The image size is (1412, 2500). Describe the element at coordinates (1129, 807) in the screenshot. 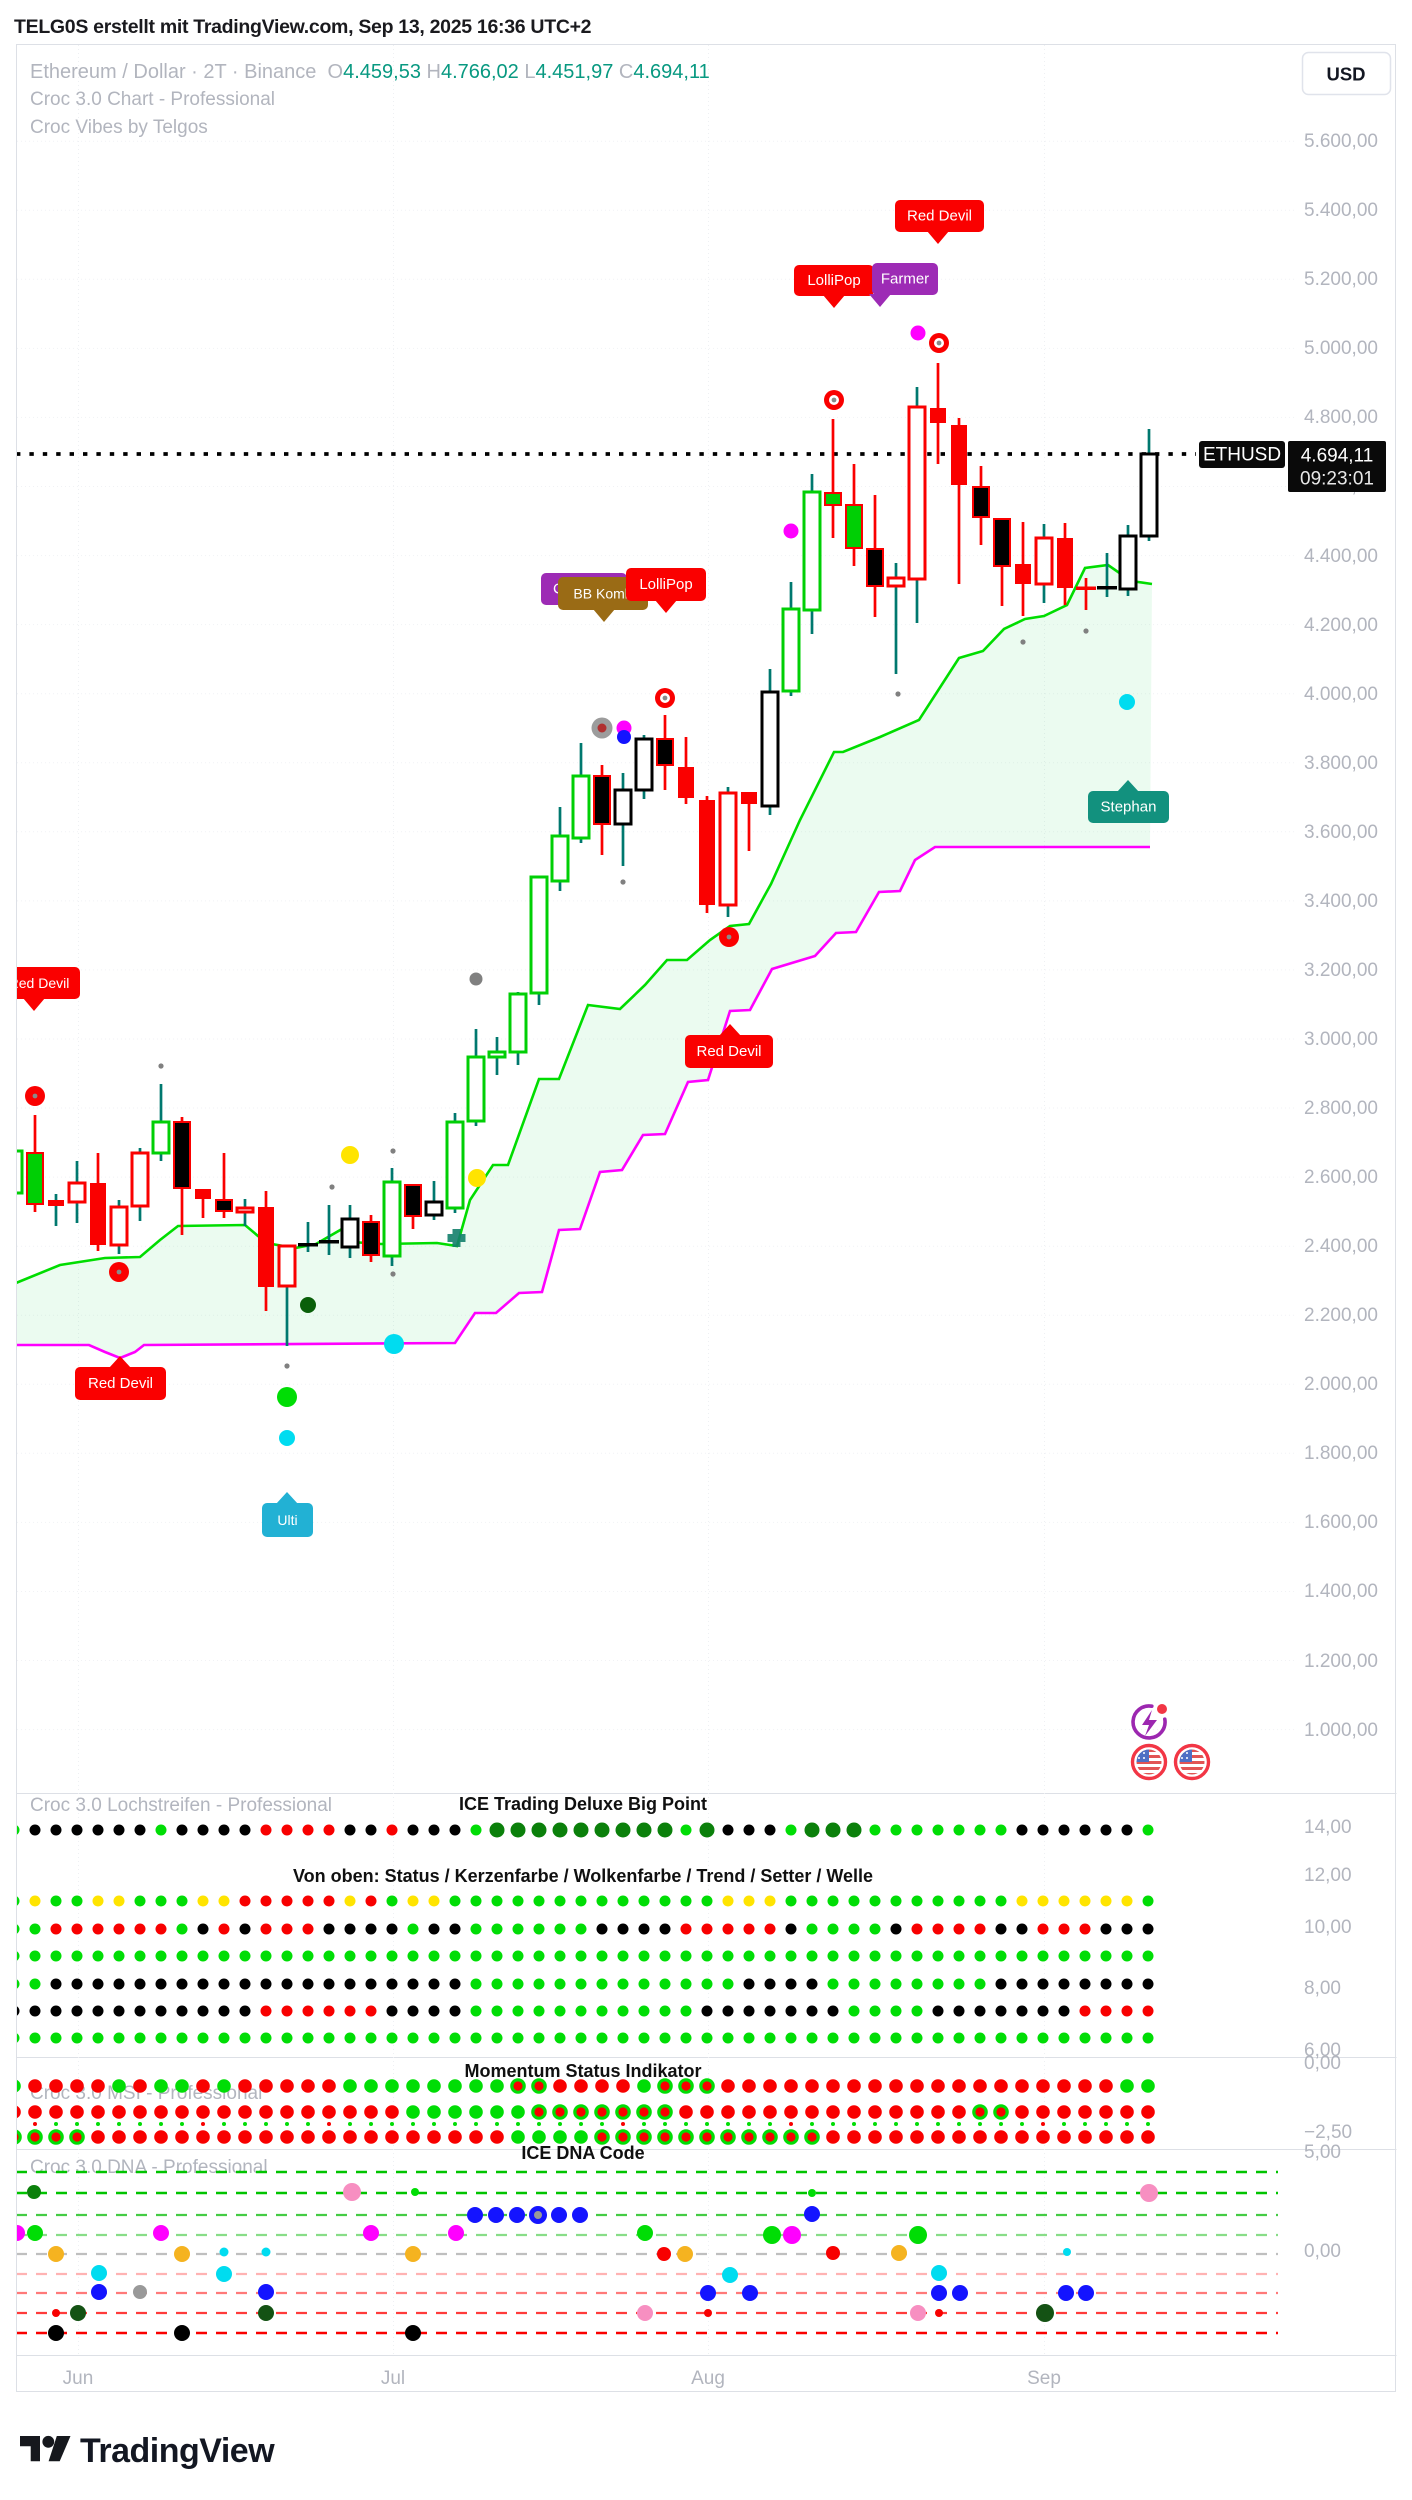

I see `svg-text: Stephan` at that location.